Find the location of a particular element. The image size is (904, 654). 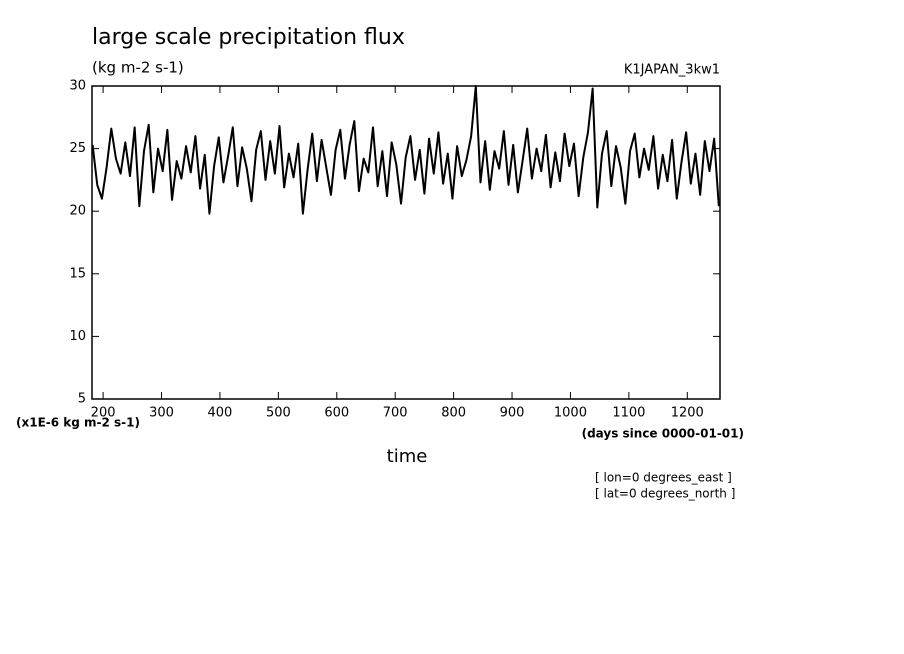

x-tick-label: 400 is located at coordinates (220, 413).